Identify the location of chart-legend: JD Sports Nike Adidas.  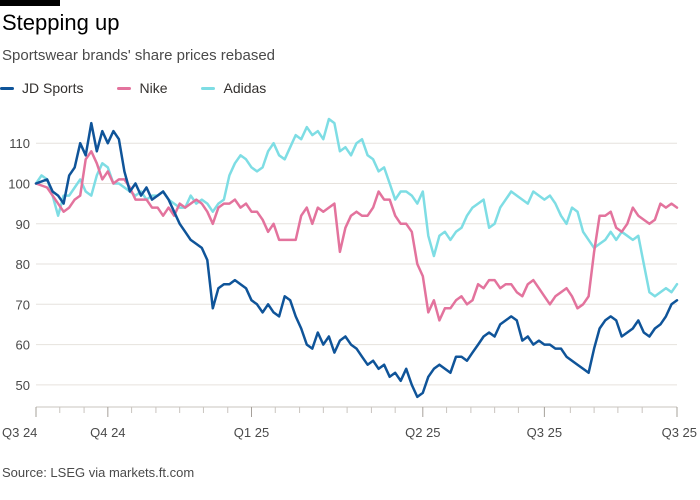
(150, 88).